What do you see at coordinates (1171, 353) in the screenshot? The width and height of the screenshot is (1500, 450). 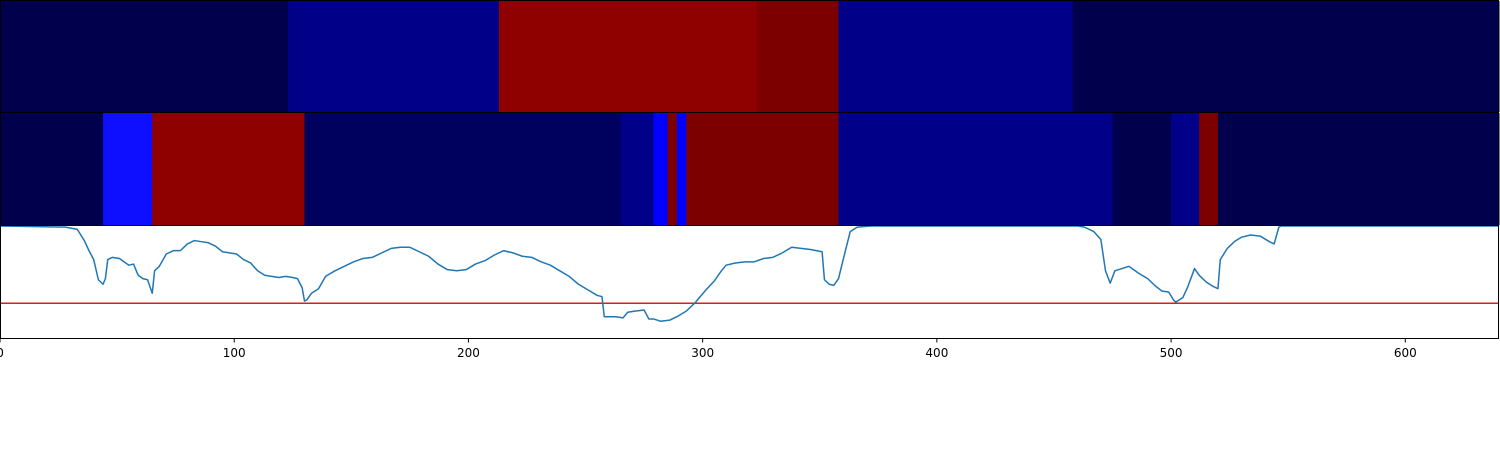 I see `x-tick-label-500: 500` at bounding box center [1171, 353].